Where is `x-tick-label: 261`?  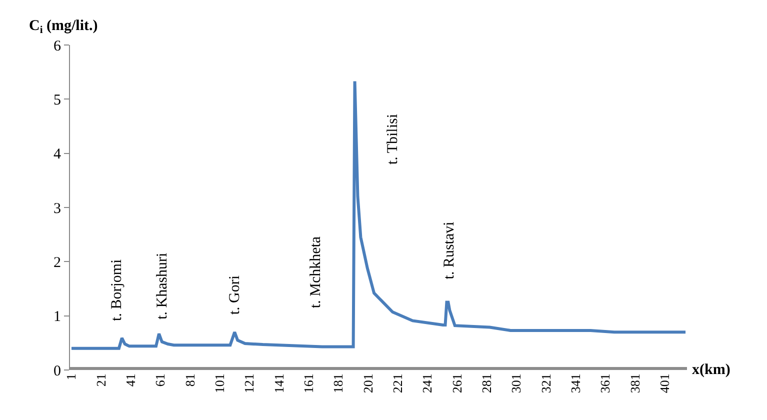 x-tick-label: 261 is located at coordinates (456, 384).